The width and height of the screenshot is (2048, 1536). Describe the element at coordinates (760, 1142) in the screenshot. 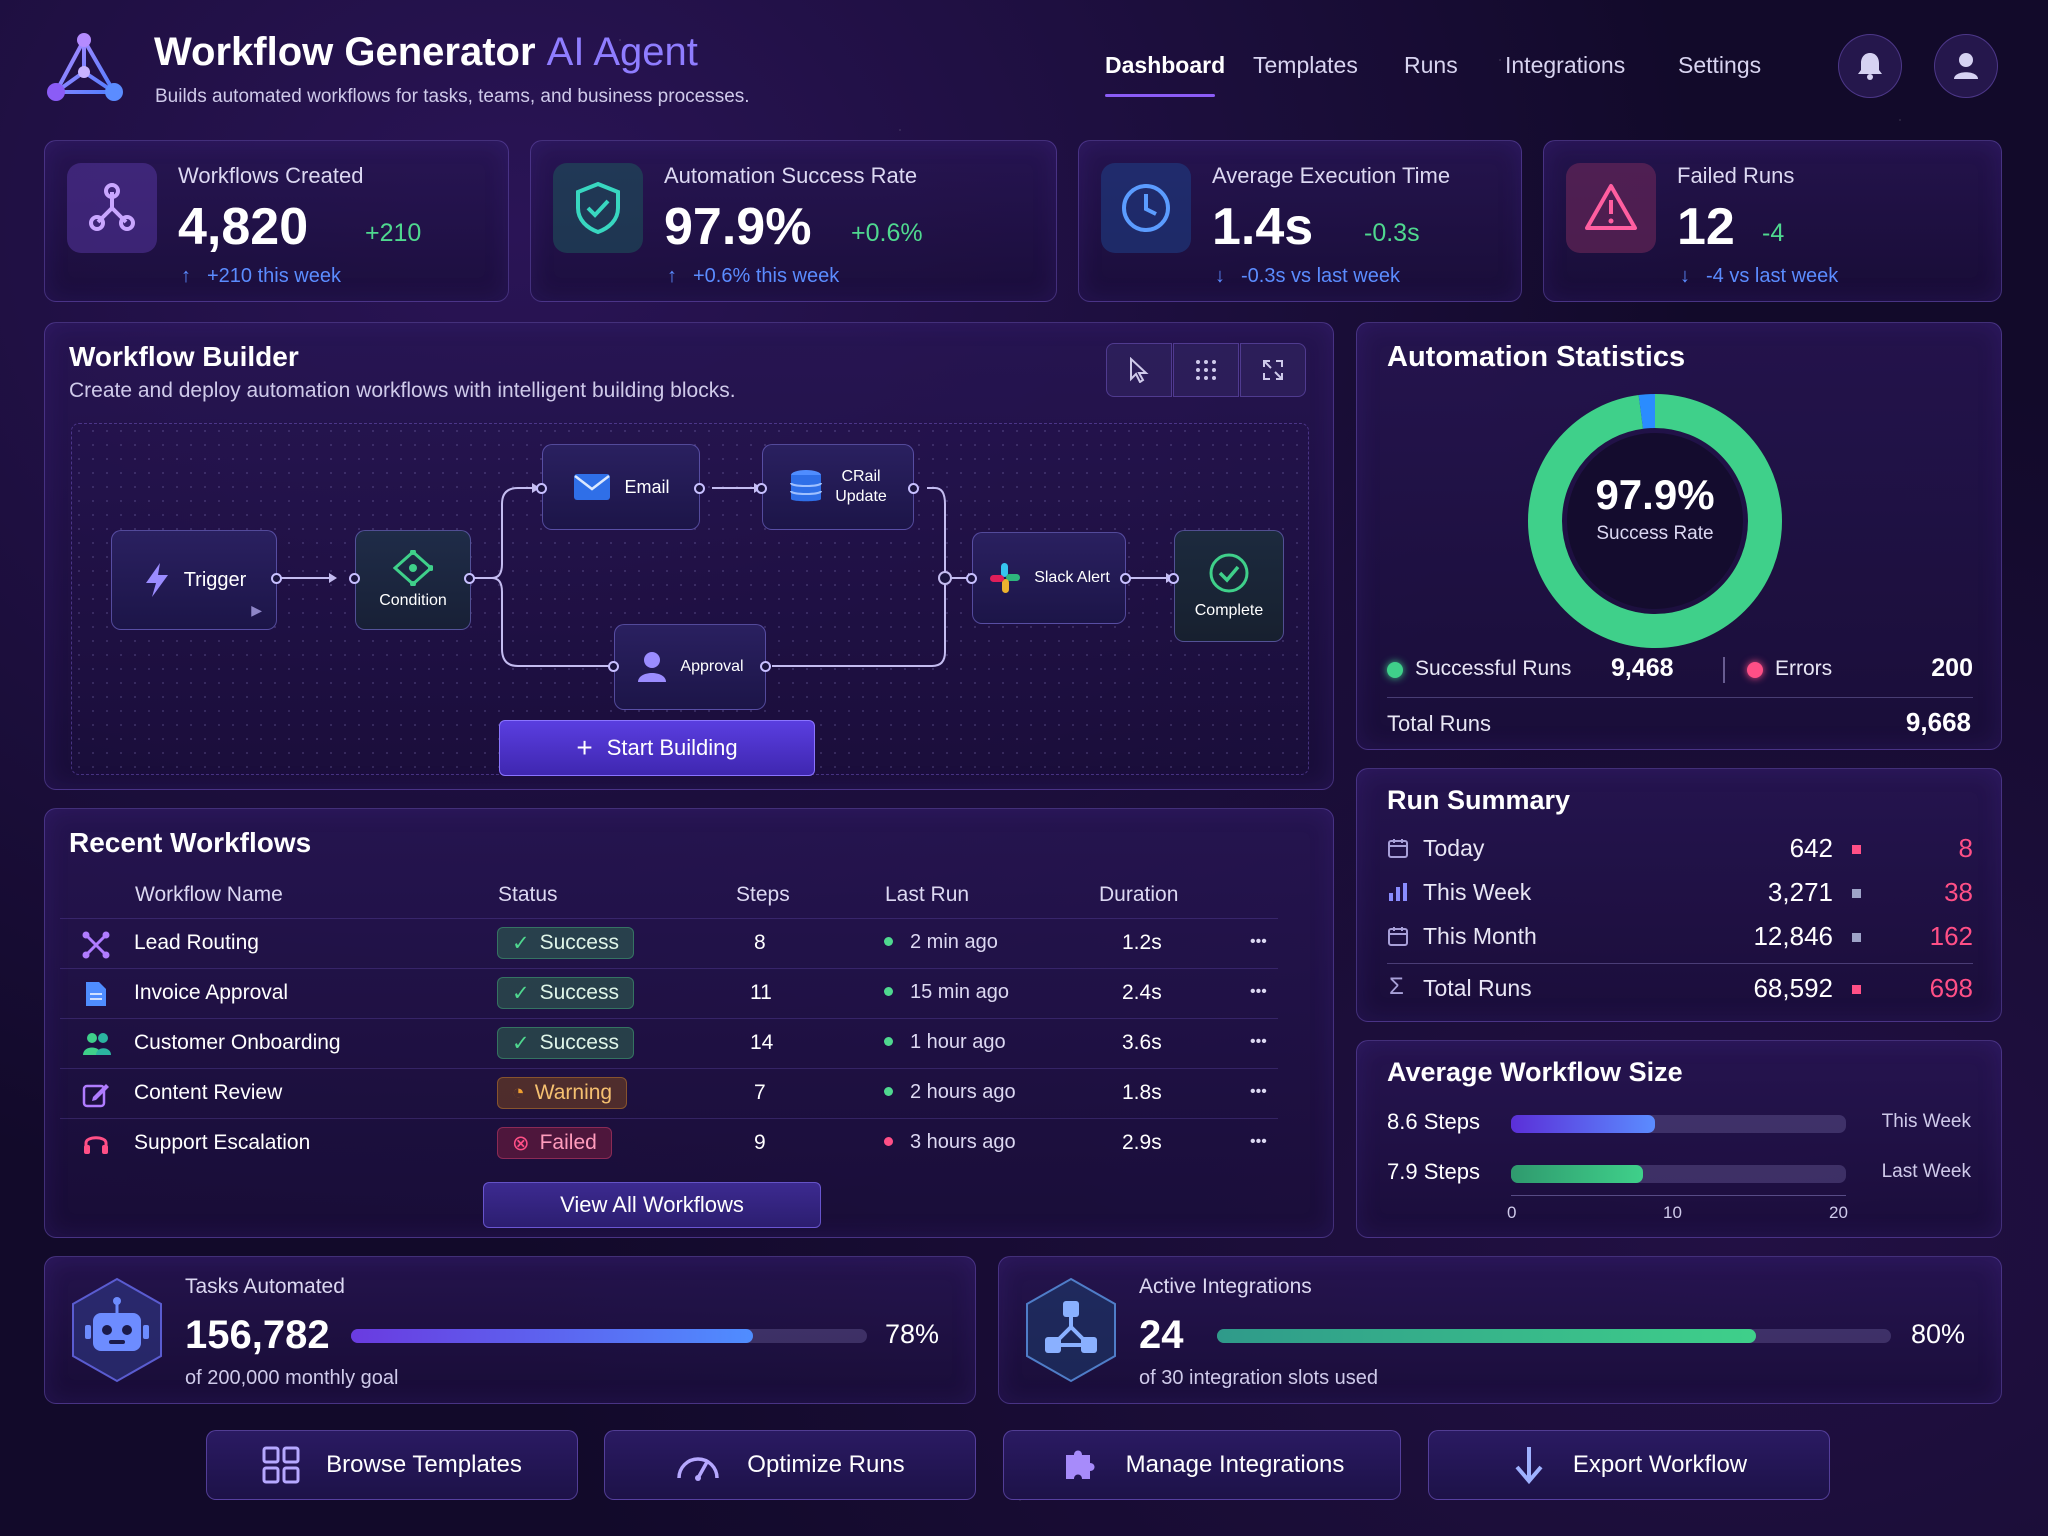

I see `steps: 9` at that location.